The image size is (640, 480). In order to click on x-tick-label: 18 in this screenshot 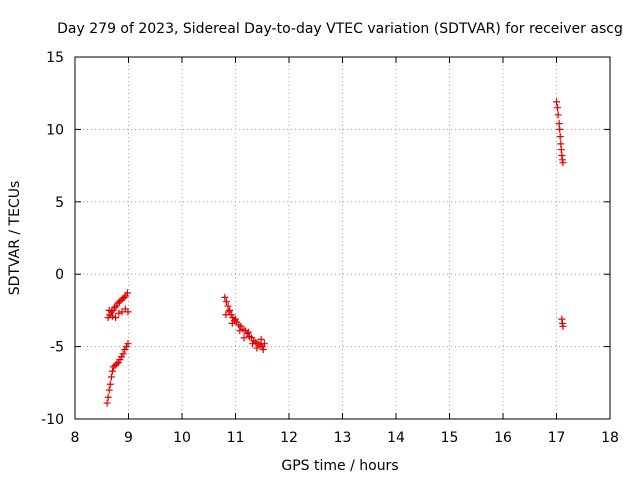, I will do `click(610, 438)`.